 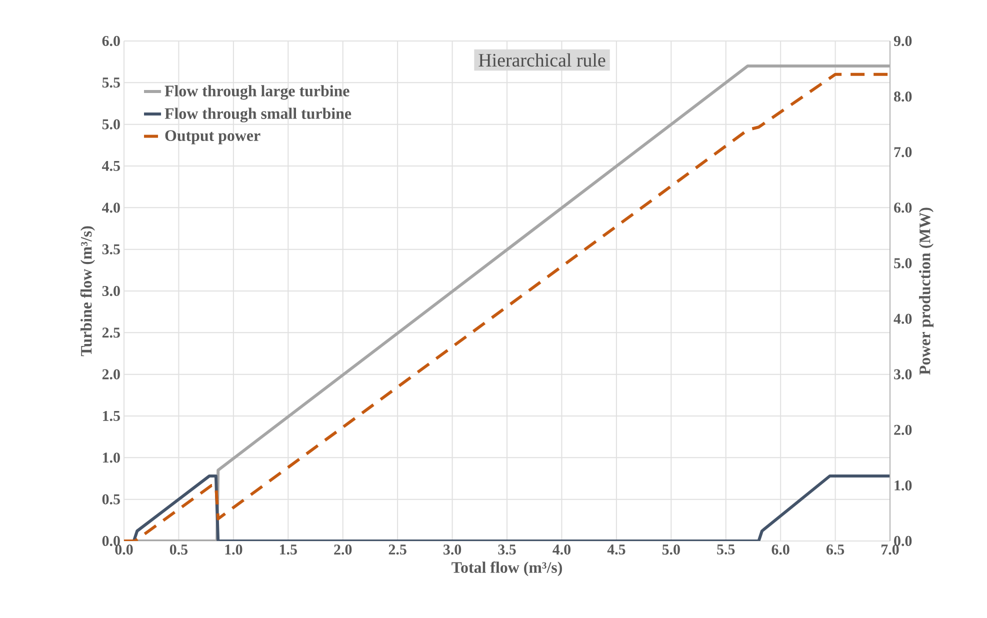 I want to click on y-tick-label: 2.0, so click(x=111, y=374).